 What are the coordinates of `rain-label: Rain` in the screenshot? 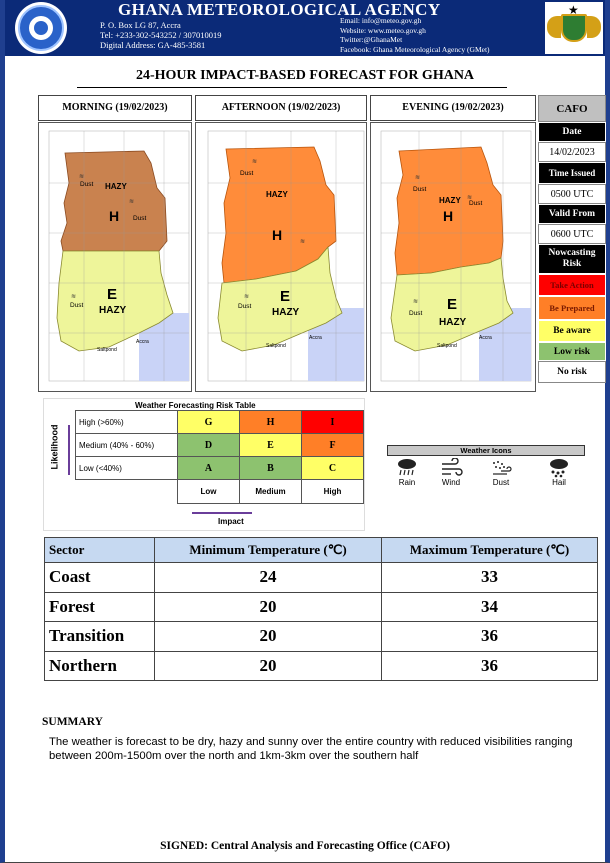 It's located at (407, 482).